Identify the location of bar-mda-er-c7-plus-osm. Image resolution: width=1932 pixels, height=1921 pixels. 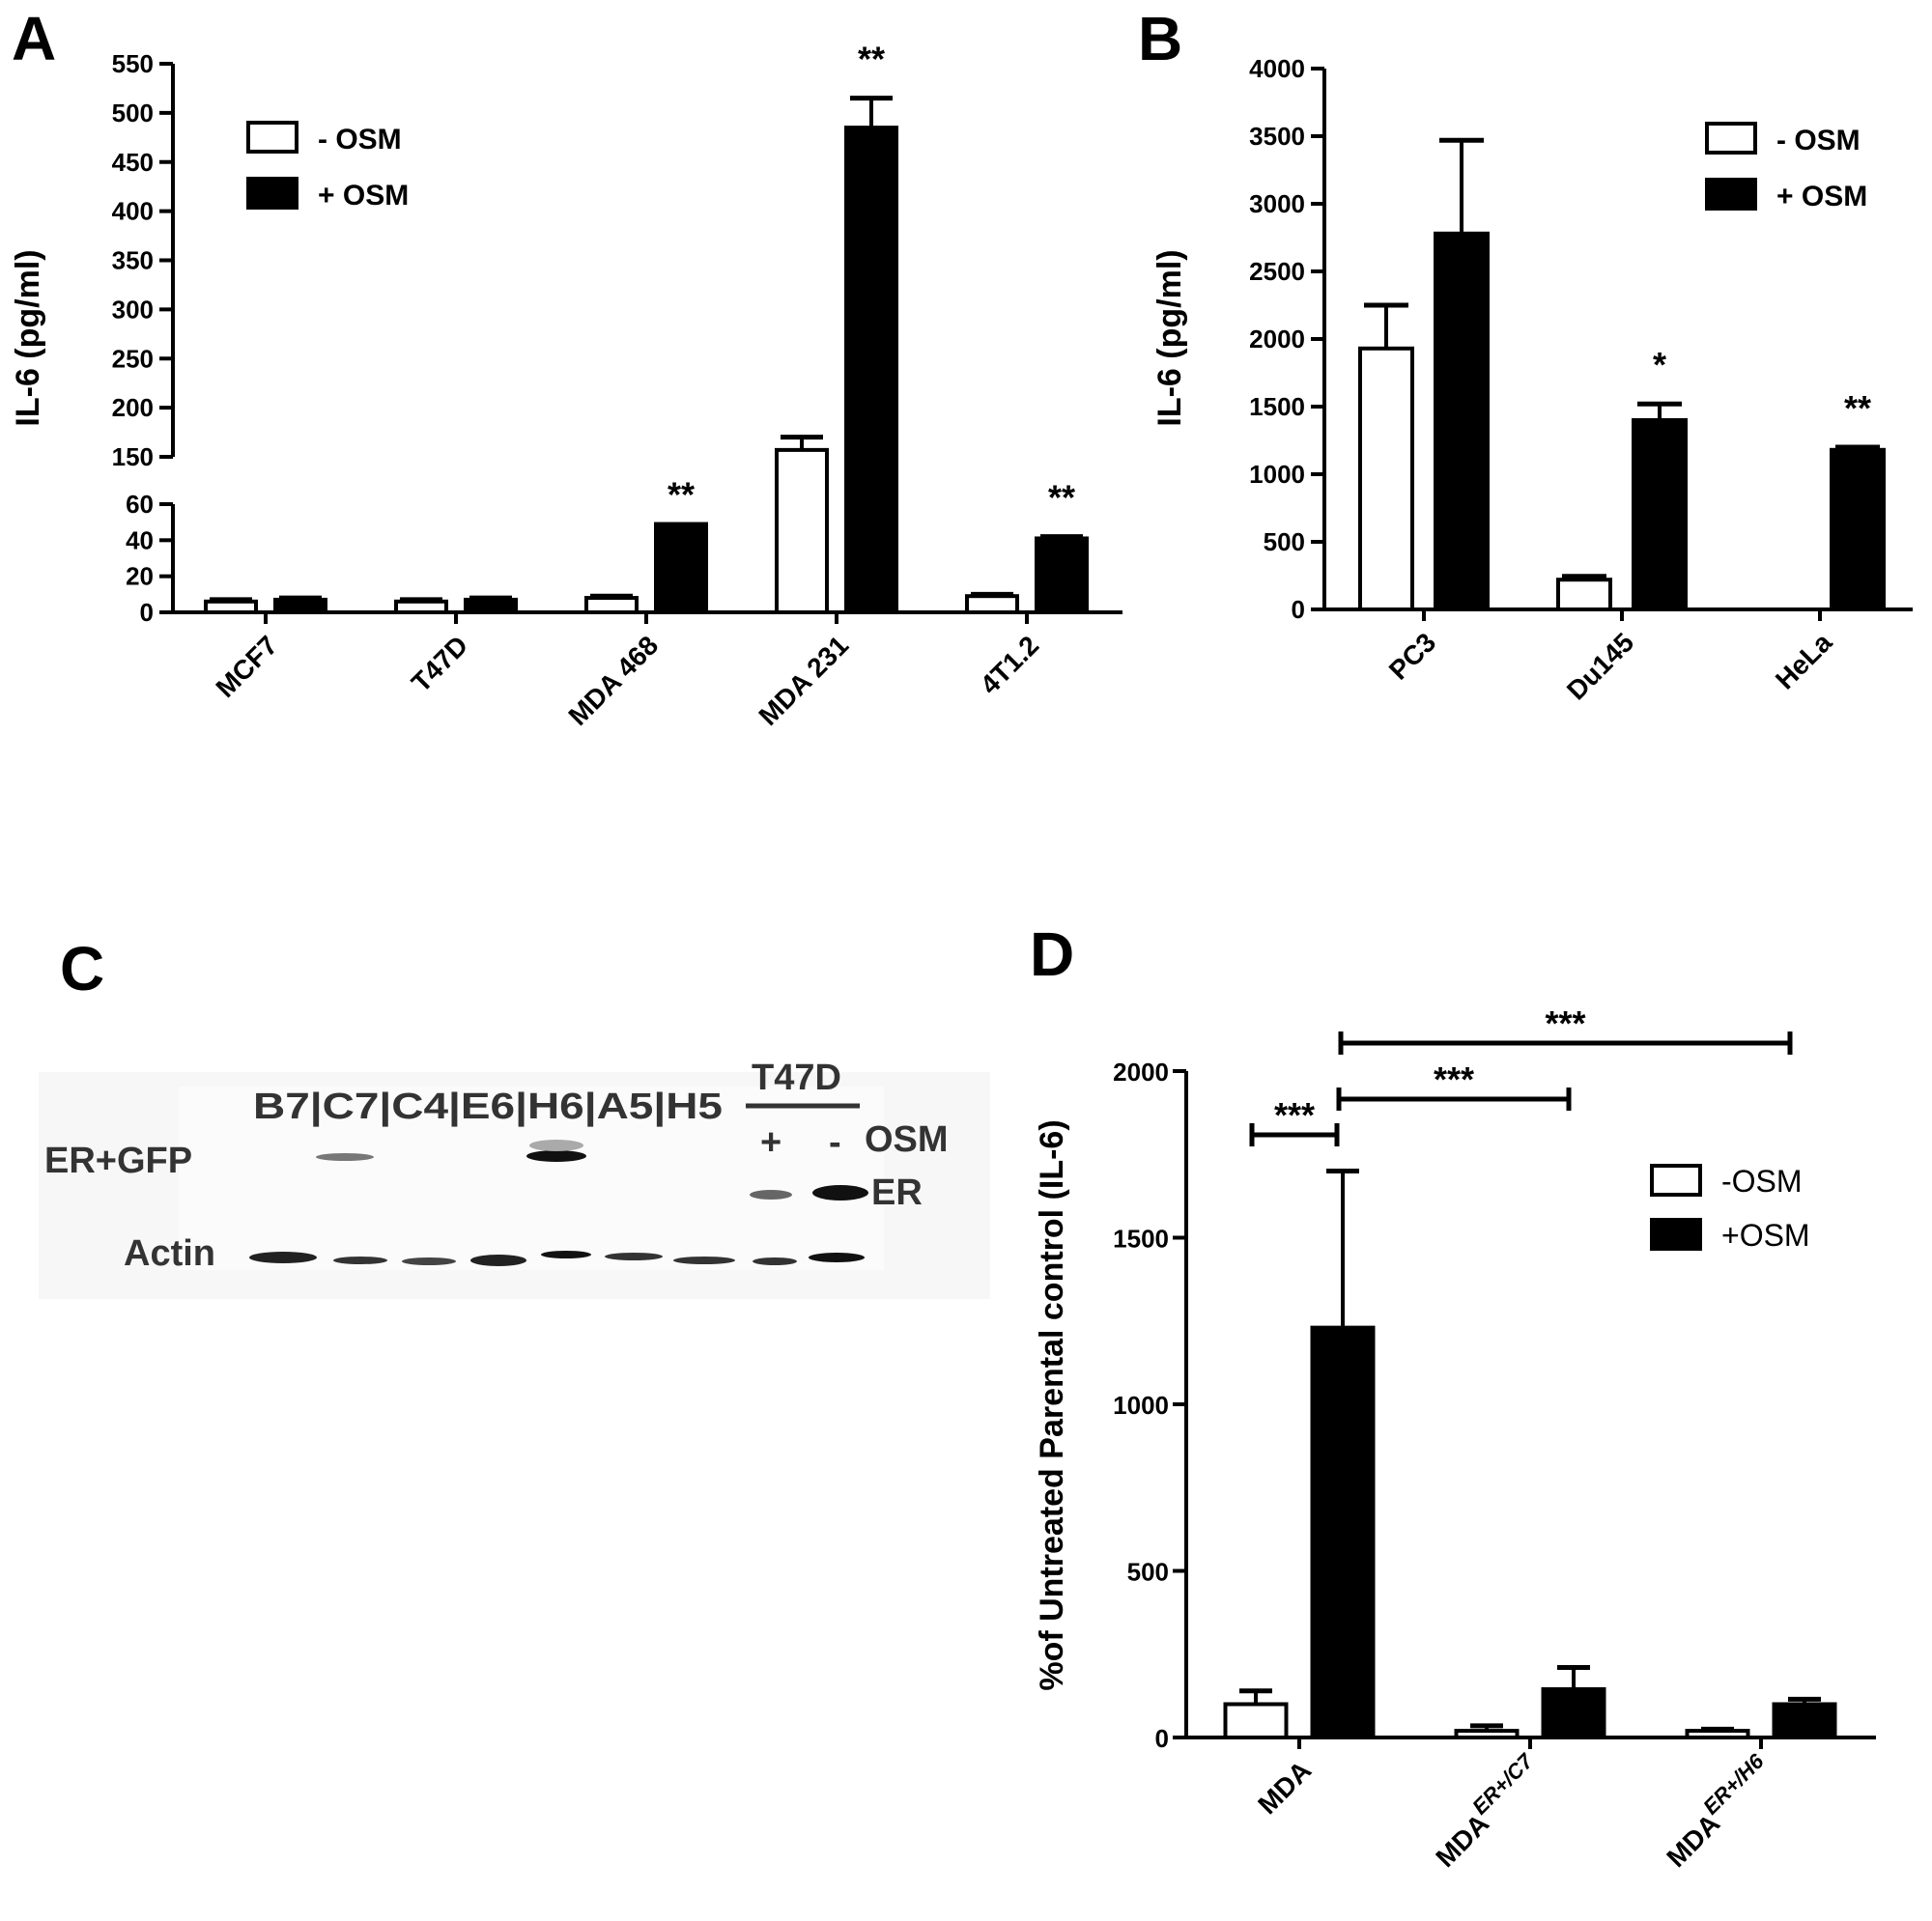
(1573, 1713).